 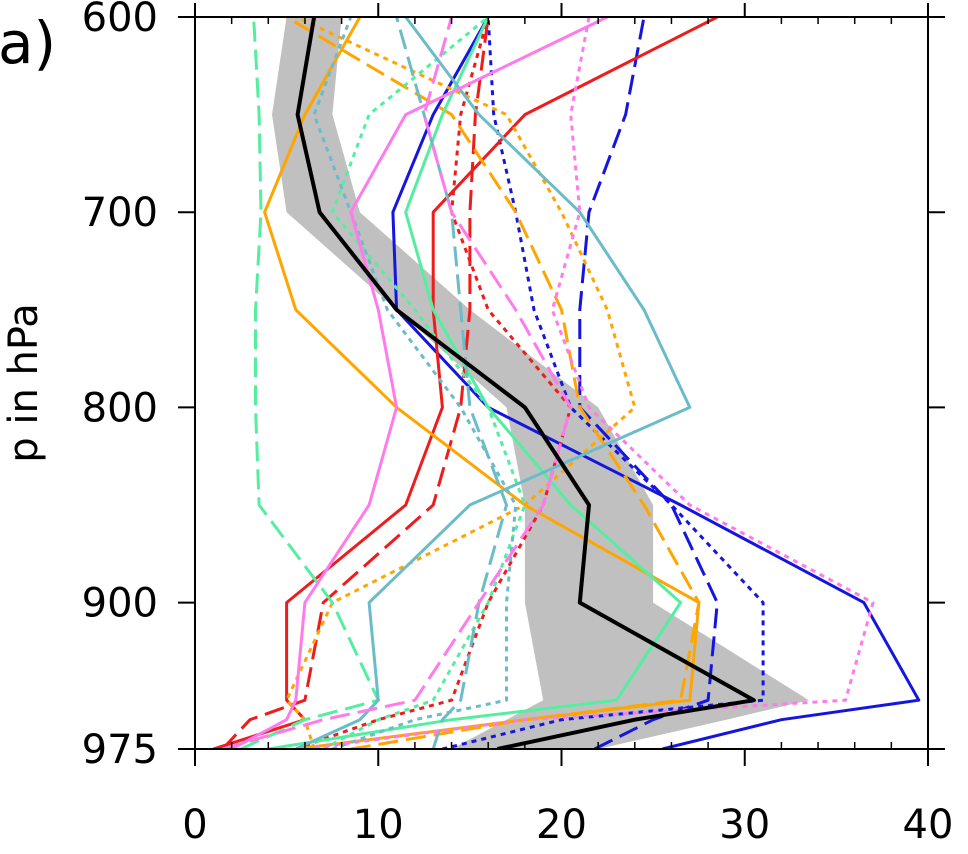 I want to click on x-tick-label: 40, so click(x=928, y=825).